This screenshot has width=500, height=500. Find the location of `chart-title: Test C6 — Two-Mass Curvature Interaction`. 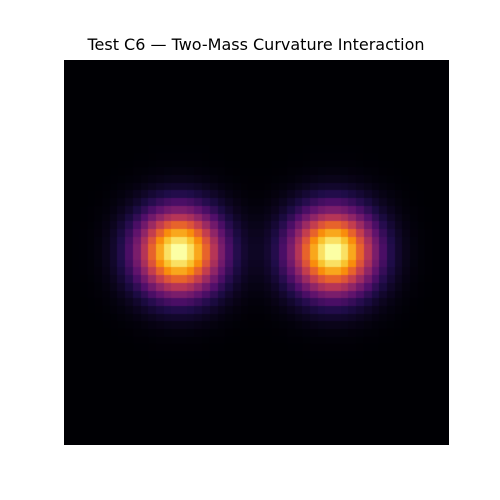

chart-title: Test C6 — Two-Mass Curvature Interaction is located at coordinates (256, 44).